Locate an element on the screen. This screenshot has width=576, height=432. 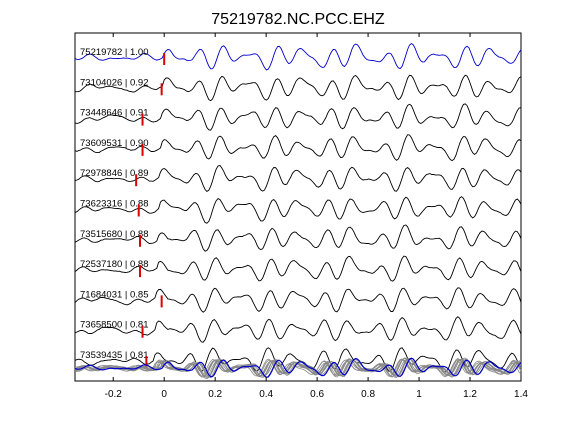
trace-label: 73515680 | 0.88 is located at coordinates (114, 234).